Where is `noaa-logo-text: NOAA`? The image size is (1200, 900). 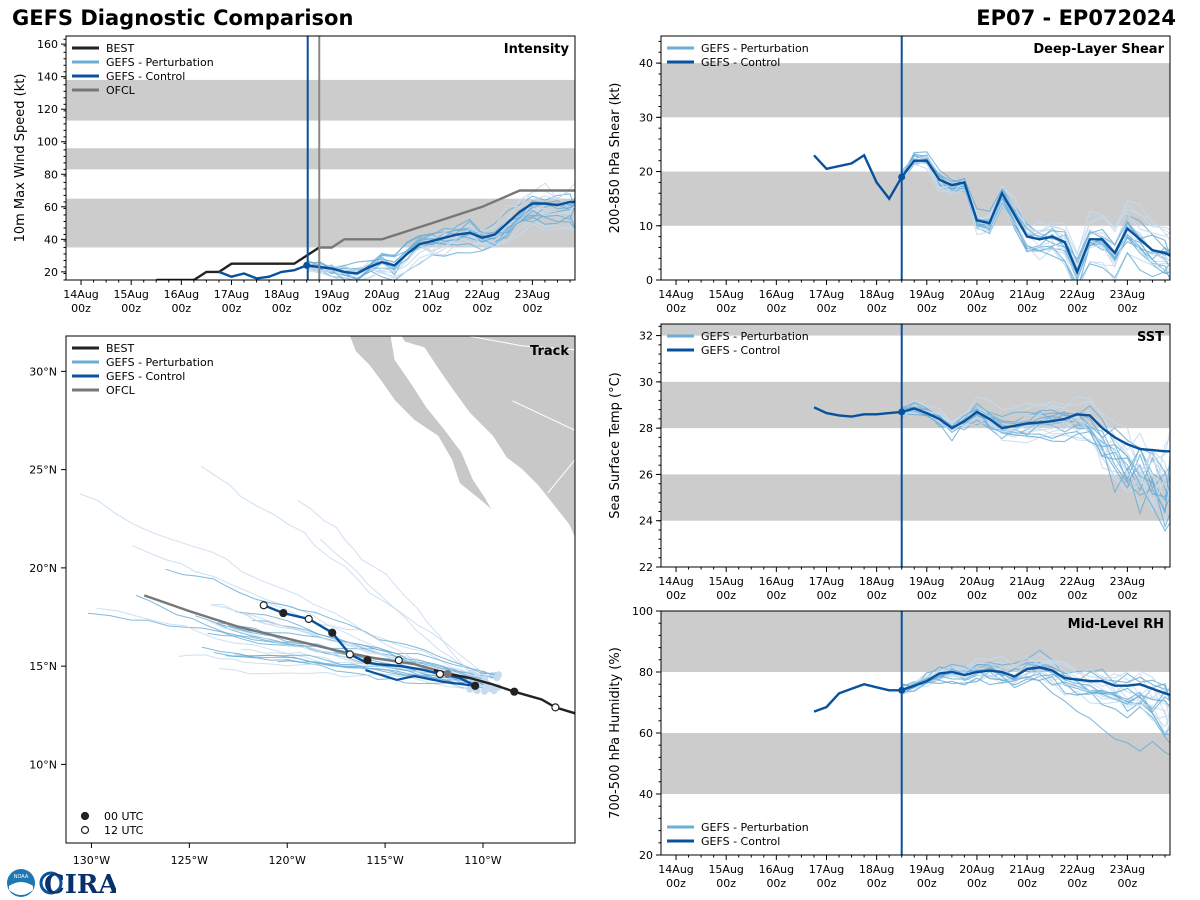 noaa-logo-text: NOAA is located at coordinates (21, 877).